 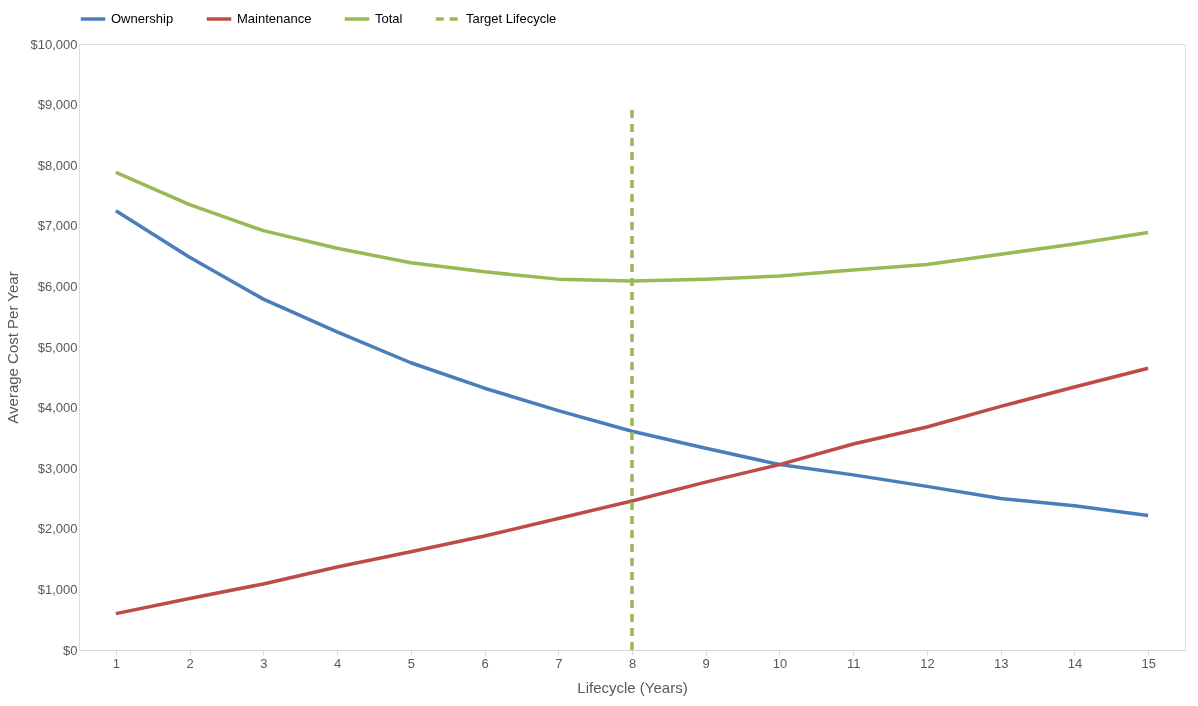 I want to click on x-tick-label: 12, so click(x=927, y=663).